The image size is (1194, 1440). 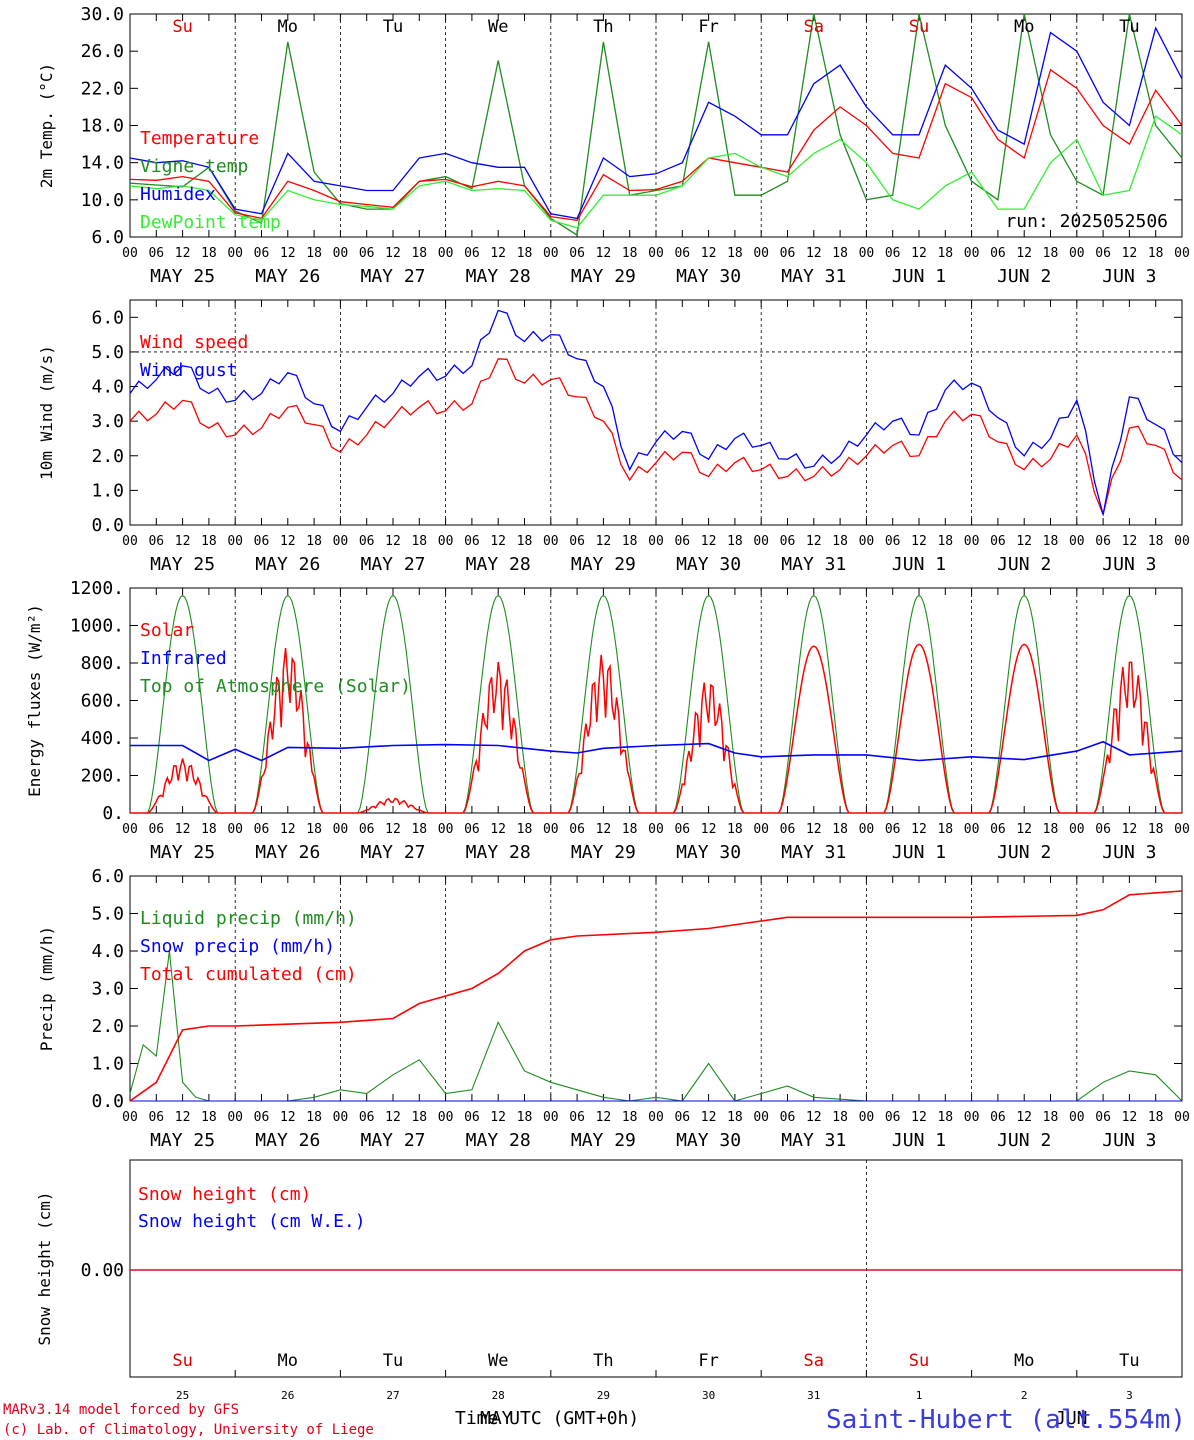 I want to click on legend-entry: Wind gust, so click(x=189, y=370).